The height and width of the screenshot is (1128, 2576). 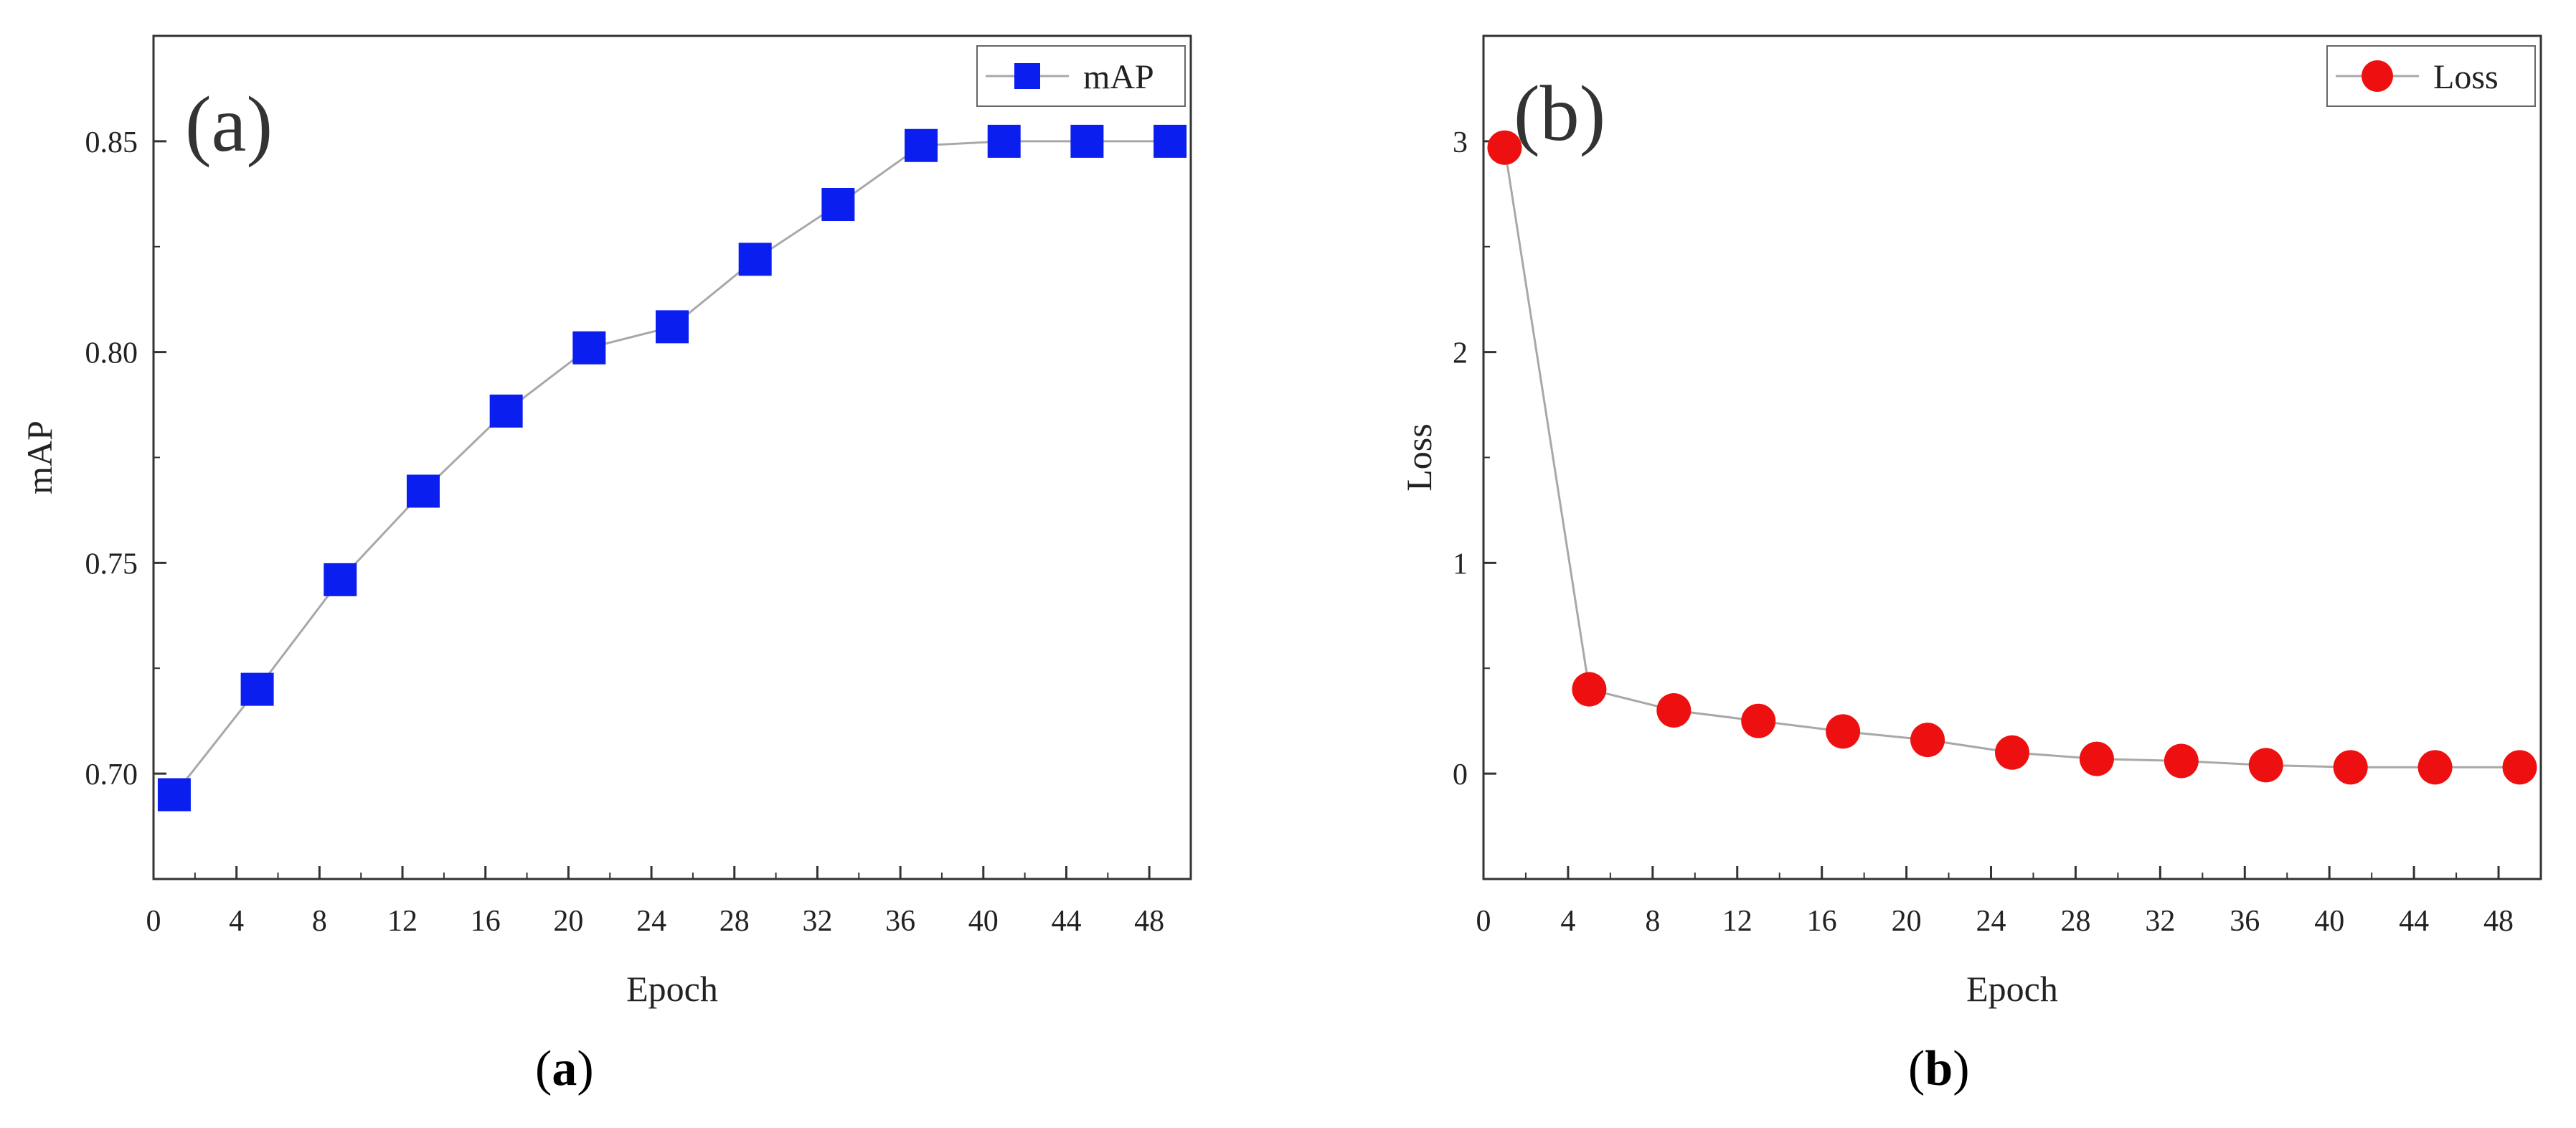 What do you see at coordinates (39, 457) in the screenshot?
I see `y-axis-label: mAP` at bounding box center [39, 457].